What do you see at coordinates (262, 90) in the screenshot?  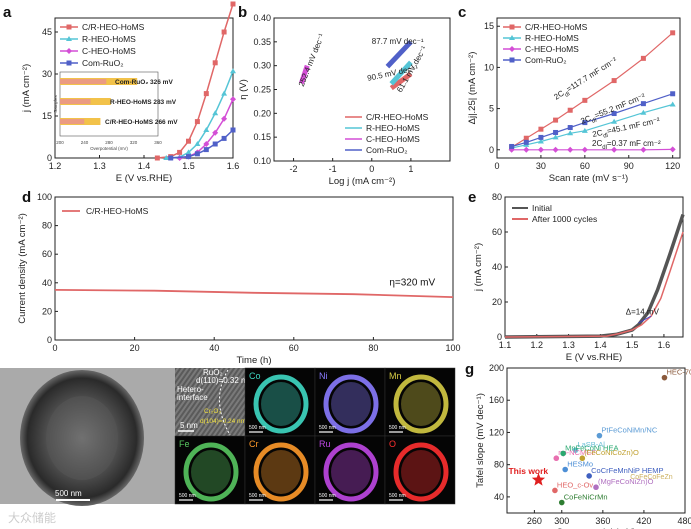 I see `y-tick-label: 0.25` at bounding box center [262, 90].